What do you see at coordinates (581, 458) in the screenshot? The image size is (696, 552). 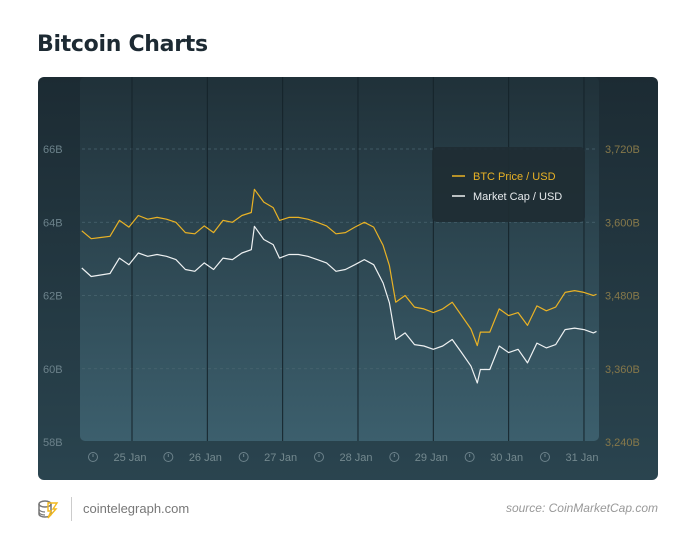 I see `x-axis-tick-label: 31 Jan` at bounding box center [581, 458].